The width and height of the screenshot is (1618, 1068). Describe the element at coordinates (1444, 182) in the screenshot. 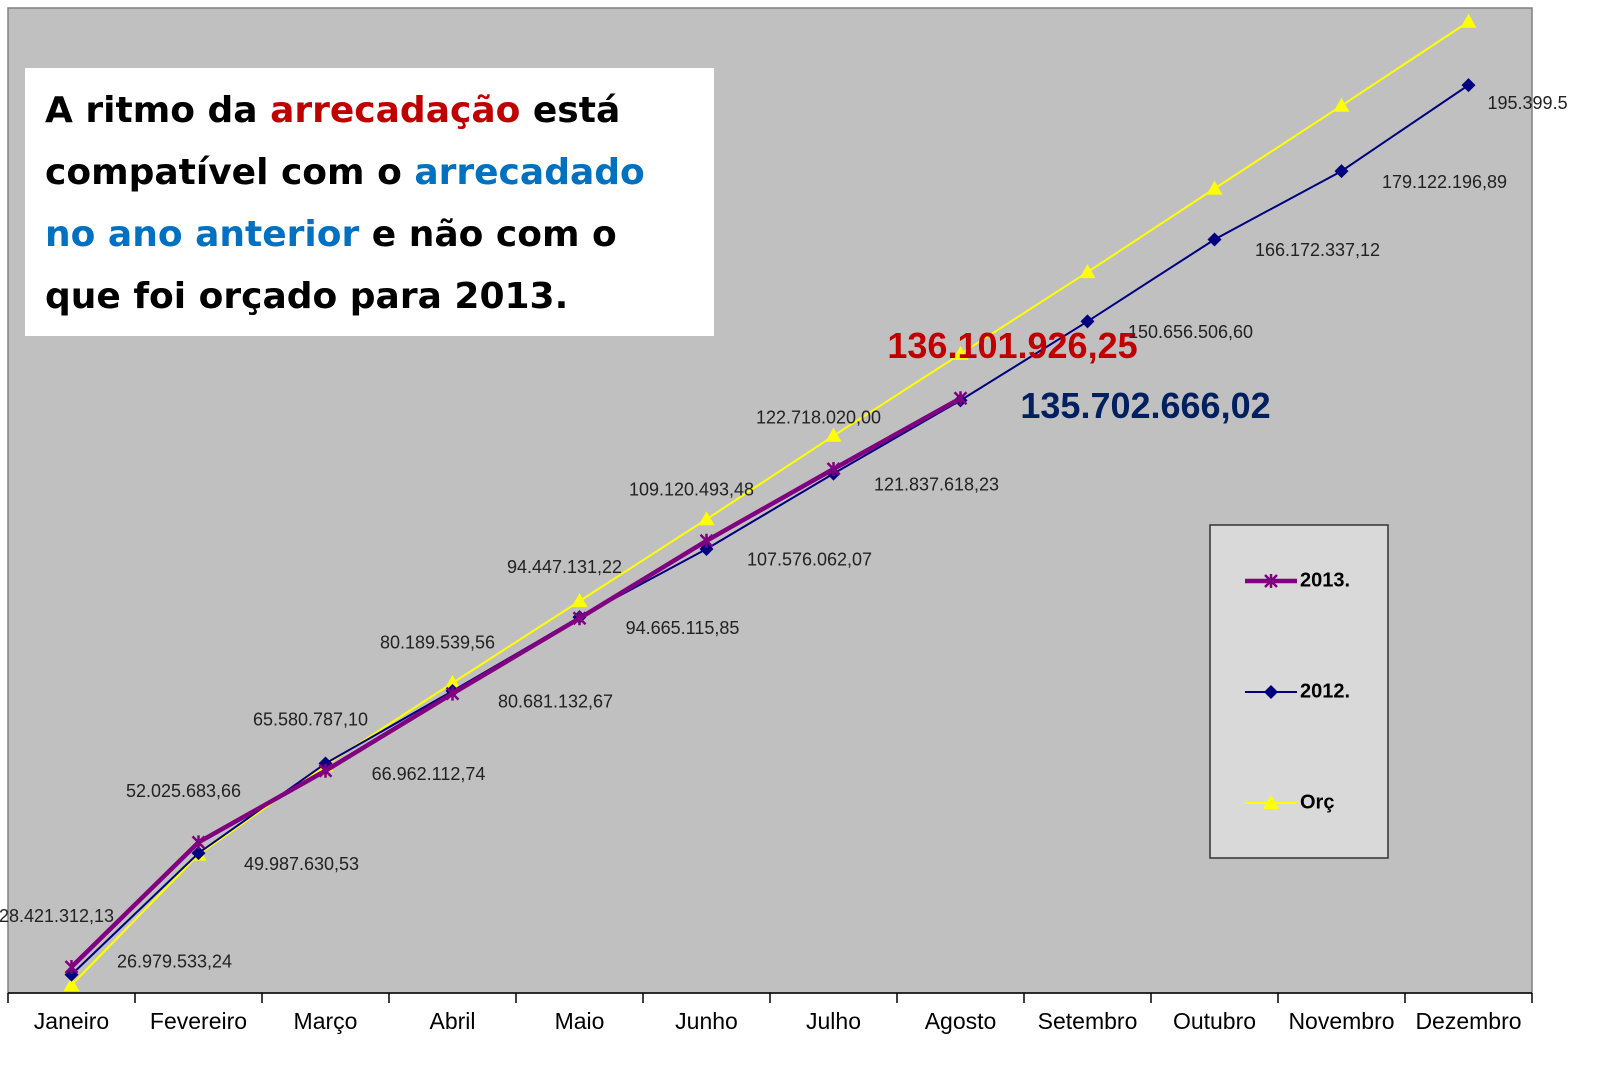

I see `value-label: 179.122.196,89` at that location.